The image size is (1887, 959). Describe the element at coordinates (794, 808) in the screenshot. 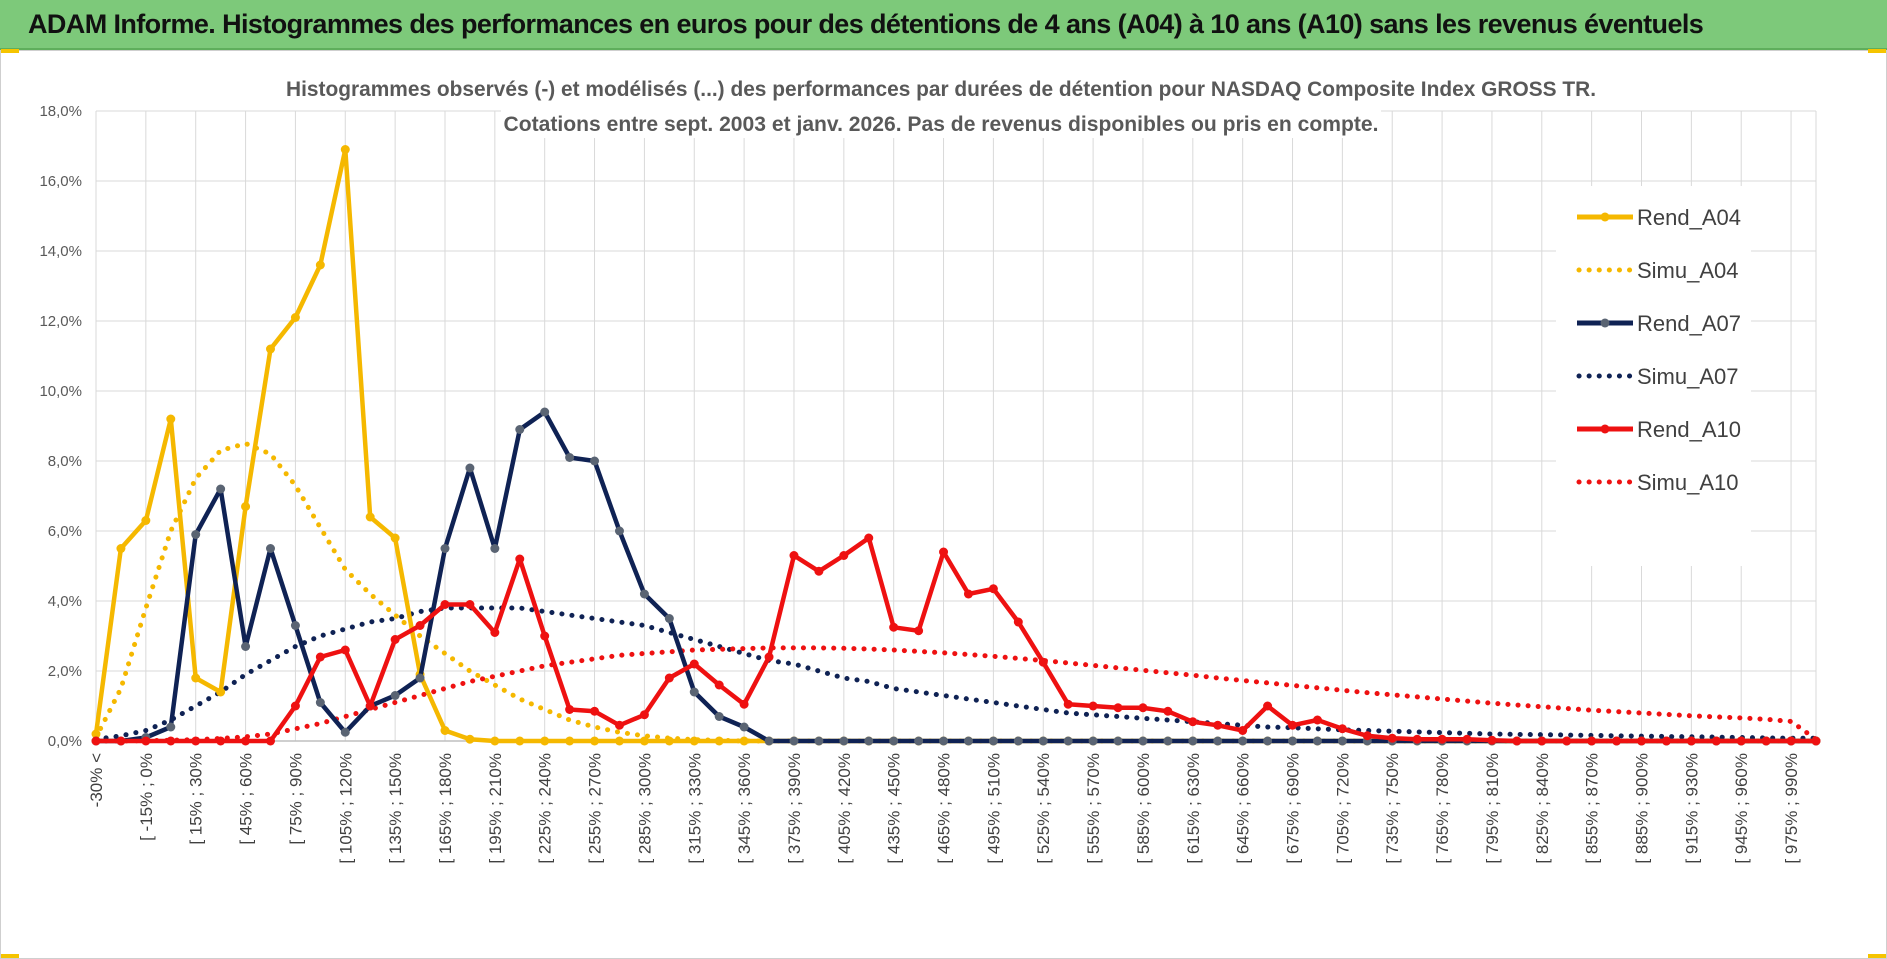

I see `x-tick-label: [ 375% ; 390%` at that location.